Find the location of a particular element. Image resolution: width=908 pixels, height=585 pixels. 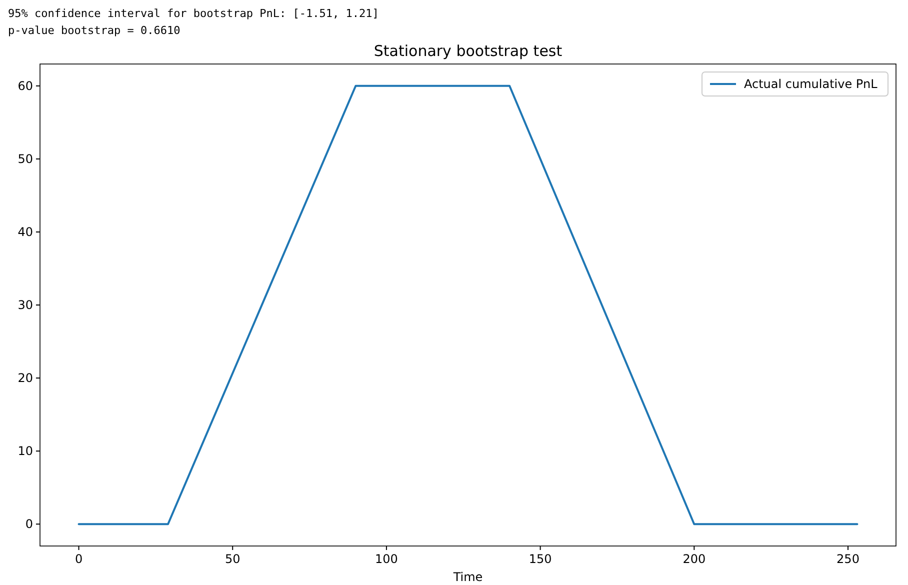

x-tick-label: 150 is located at coordinates (540, 559).